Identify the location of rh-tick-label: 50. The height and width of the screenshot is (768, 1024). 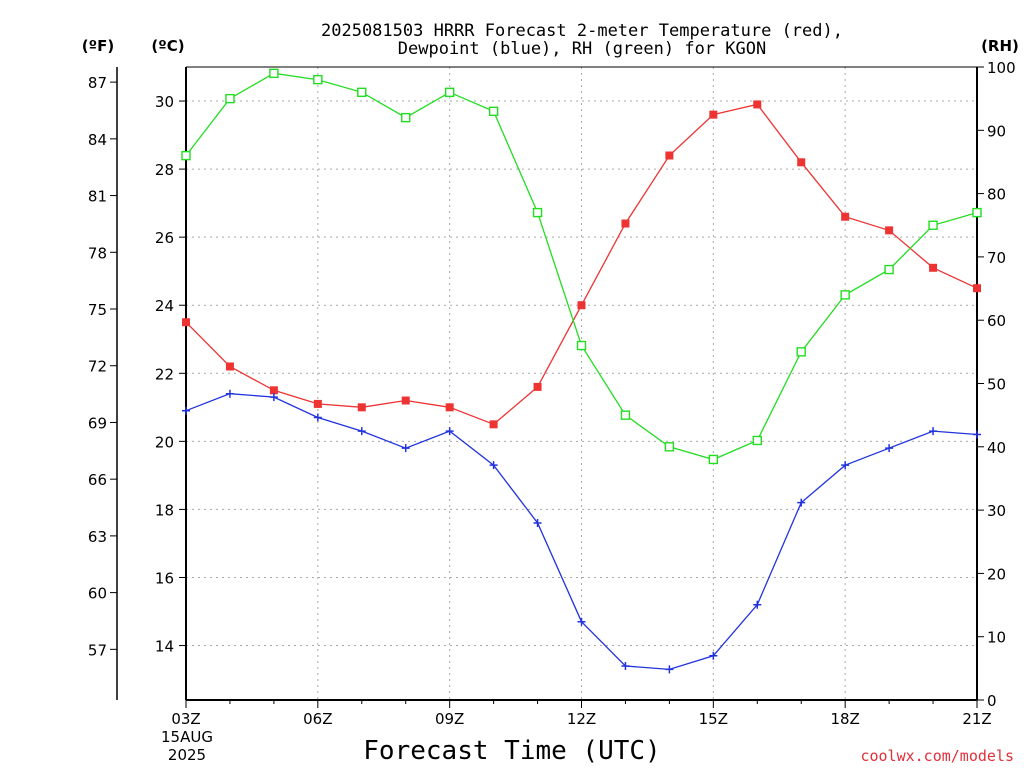
(996, 385).